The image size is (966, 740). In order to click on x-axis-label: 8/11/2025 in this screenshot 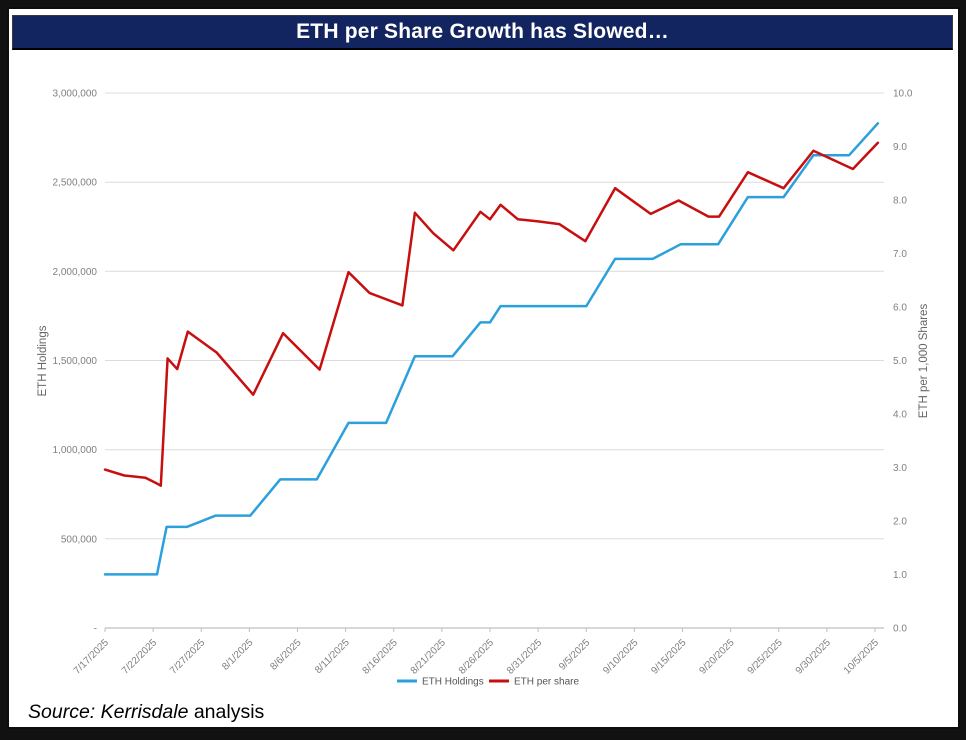, I will do `click(332, 656)`.